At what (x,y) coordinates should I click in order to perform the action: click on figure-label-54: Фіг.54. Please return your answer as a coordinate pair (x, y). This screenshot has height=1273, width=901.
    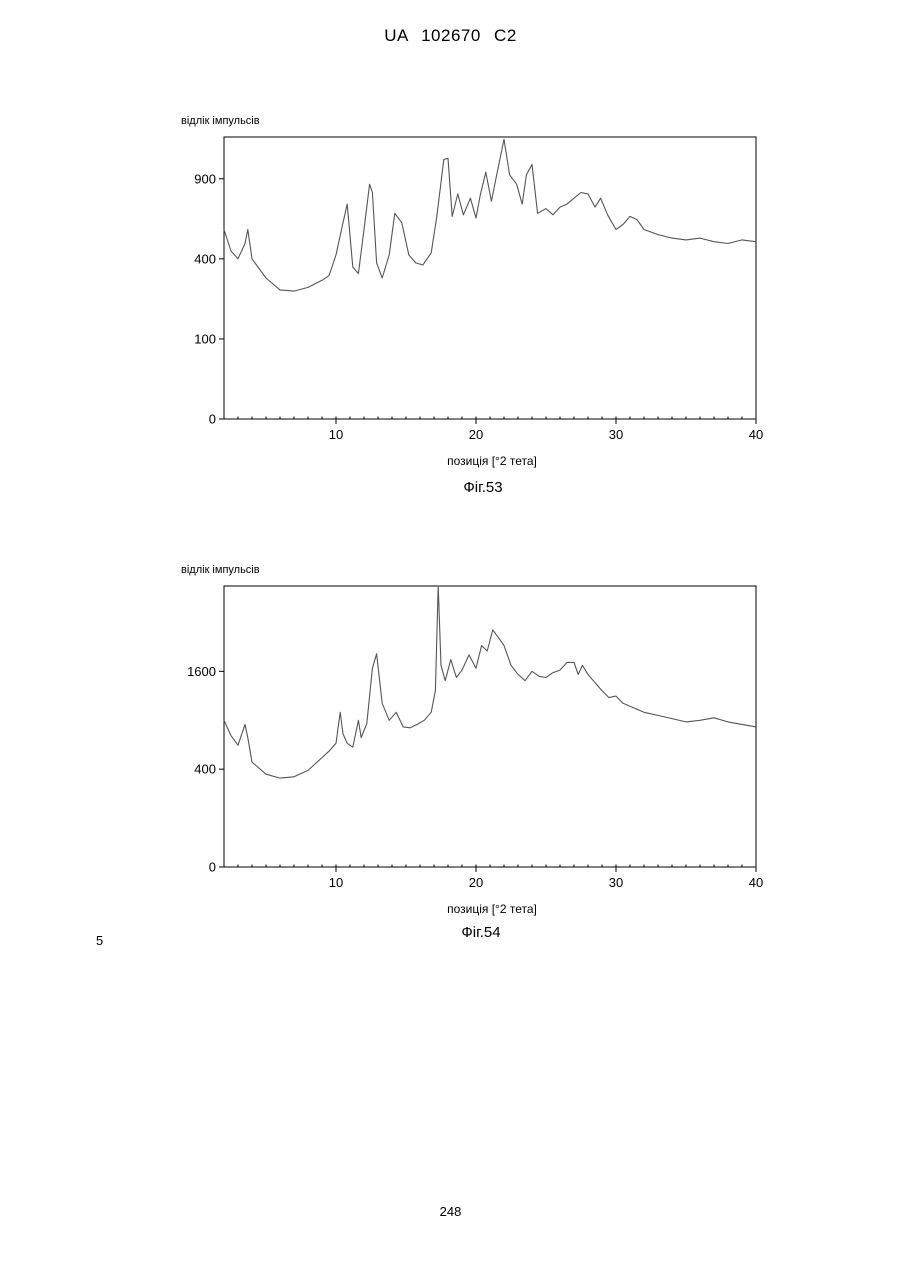
    Looking at the image, I should click on (481, 932).